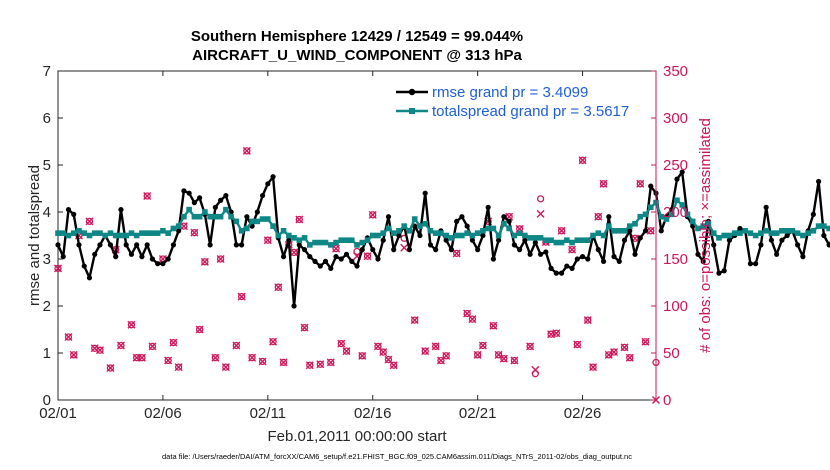 This screenshot has width=830, height=470. I want to click on x-tick-label: 02/21, so click(478, 413).